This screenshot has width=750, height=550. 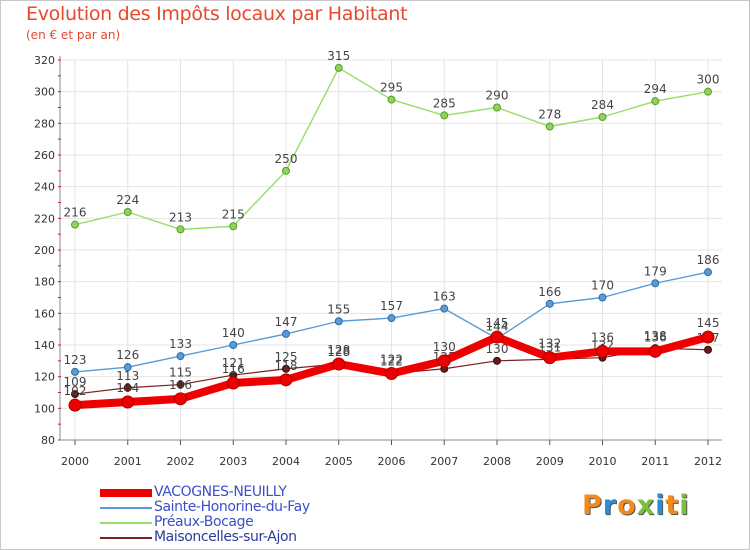 What do you see at coordinates (286, 322) in the screenshot?
I see `data-label: 147` at bounding box center [286, 322].